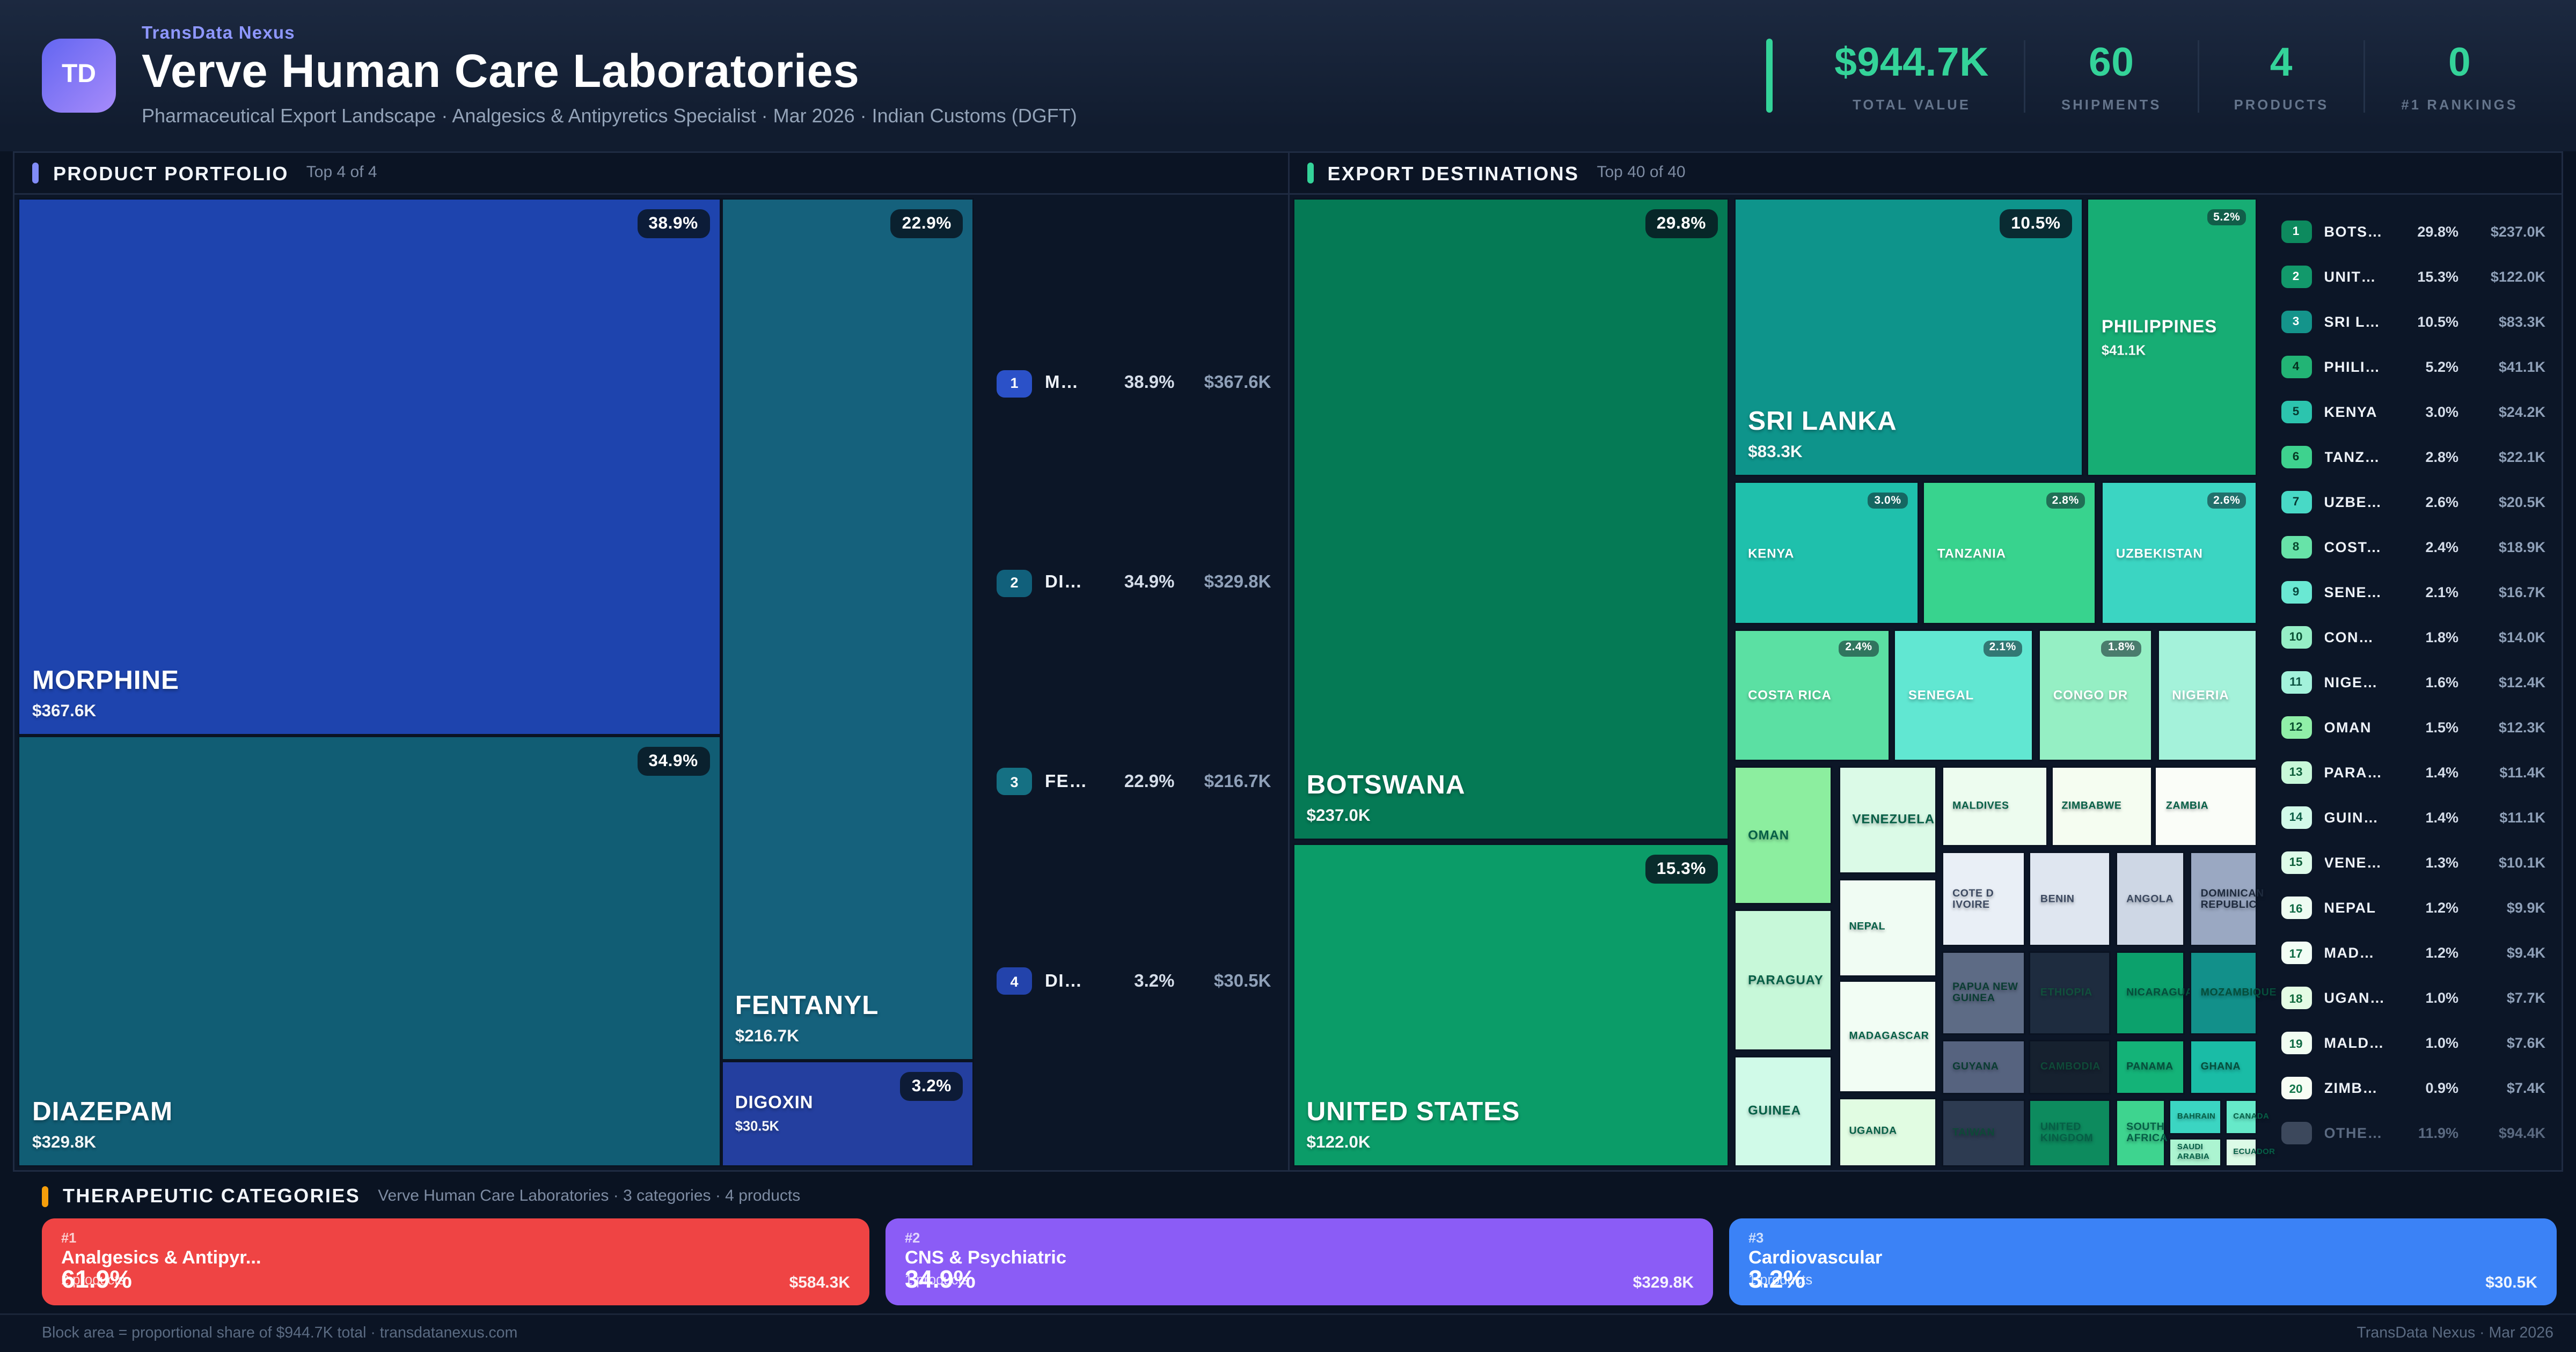 The width and height of the screenshot is (2576, 1352). What do you see at coordinates (2412, 592) in the screenshot?
I see `list-item-senegal: 9 SENEGAL 2.1% $16.7K` at bounding box center [2412, 592].